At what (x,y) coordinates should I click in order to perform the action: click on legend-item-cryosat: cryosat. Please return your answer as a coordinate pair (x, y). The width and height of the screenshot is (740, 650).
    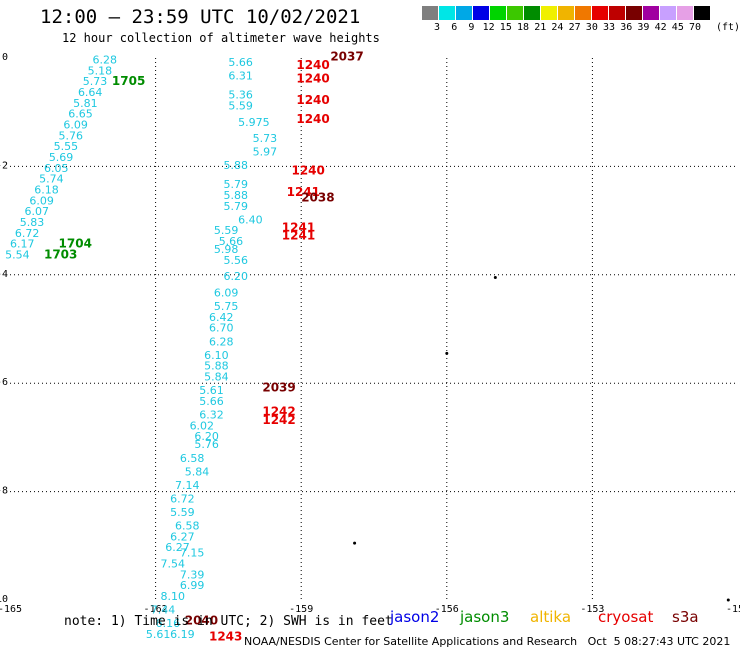
    Looking at the image, I should click on (626, 617).